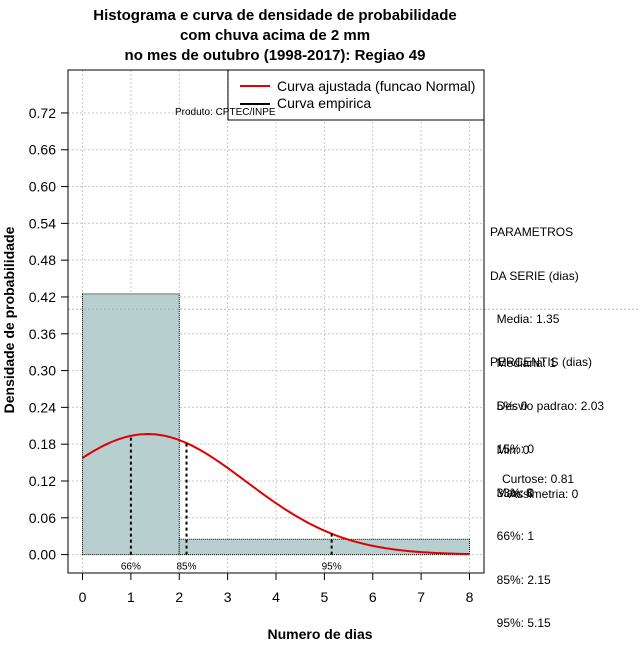  Describe the element at coordinates (523, 362) in the screenshot. I see `params-line: Mediana: 1` at that location.